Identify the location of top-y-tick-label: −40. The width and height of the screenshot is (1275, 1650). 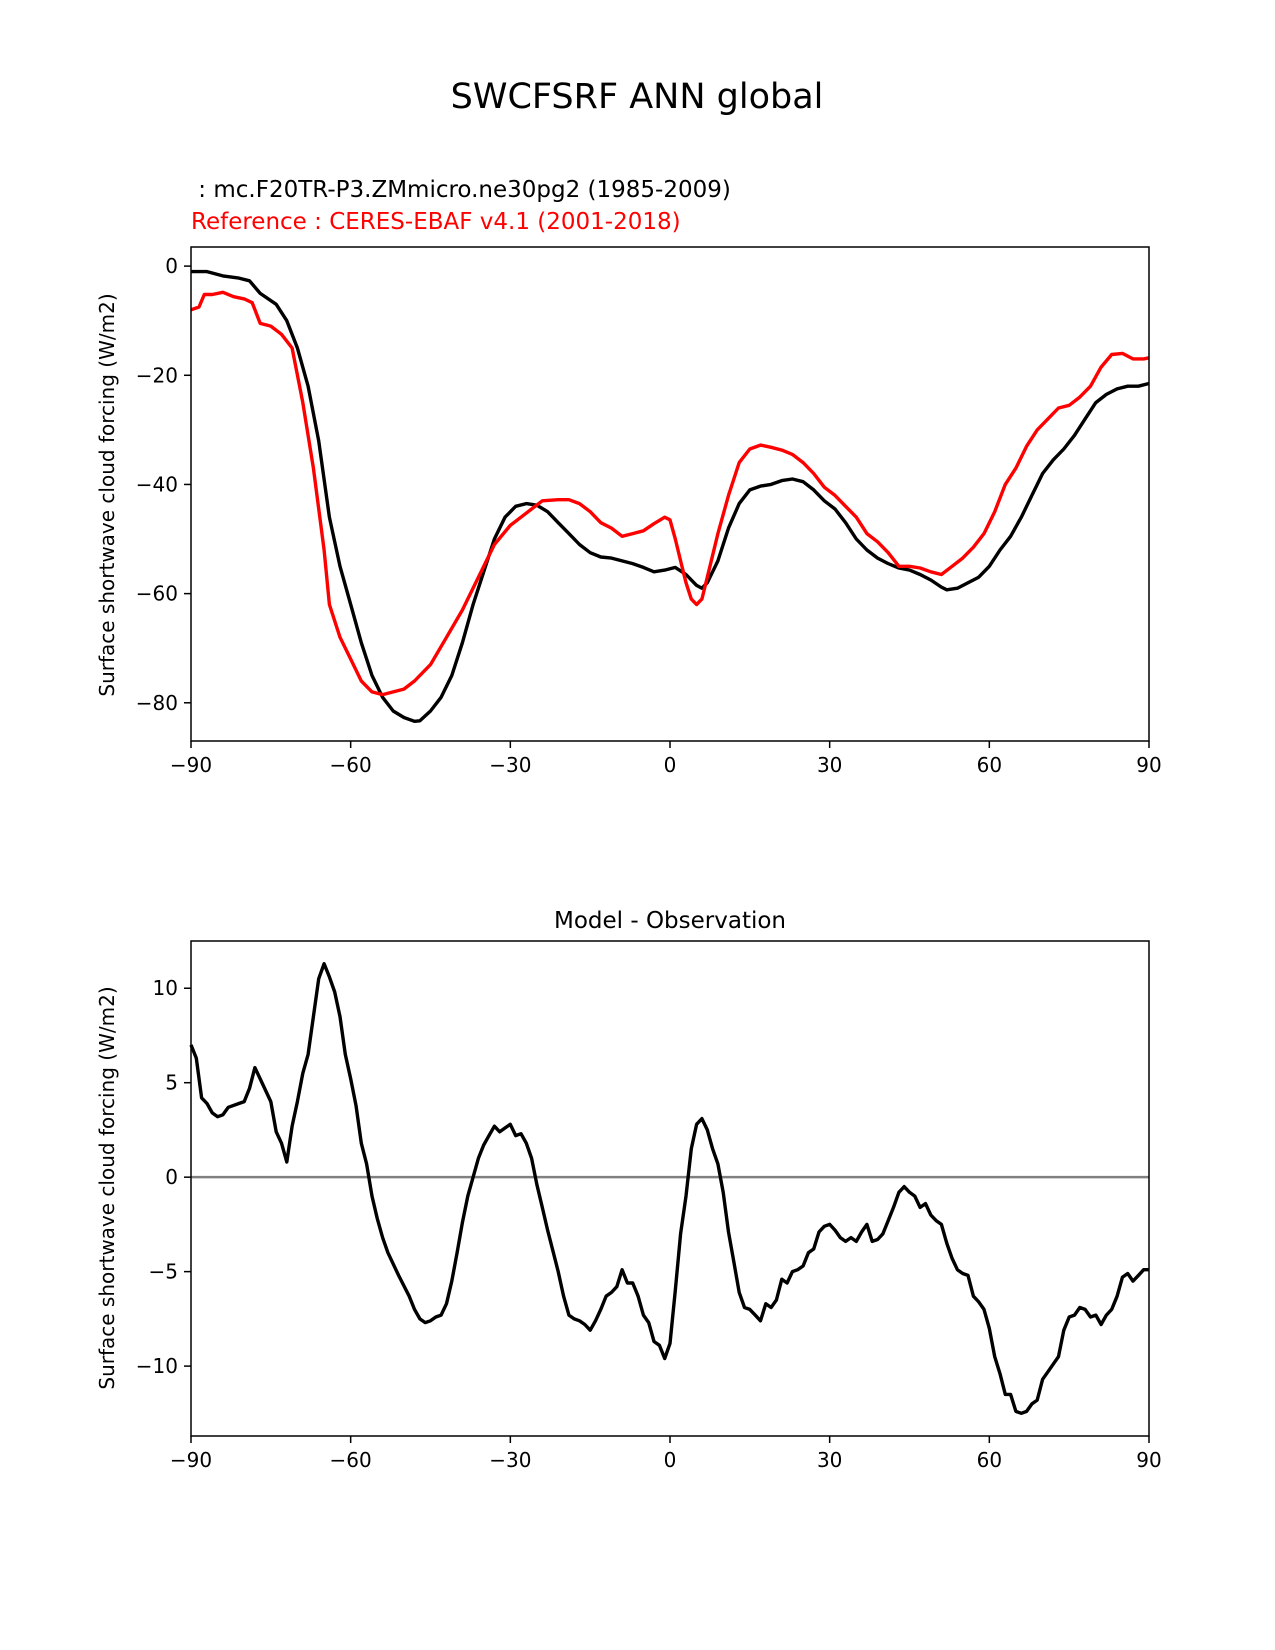
(157, 484).